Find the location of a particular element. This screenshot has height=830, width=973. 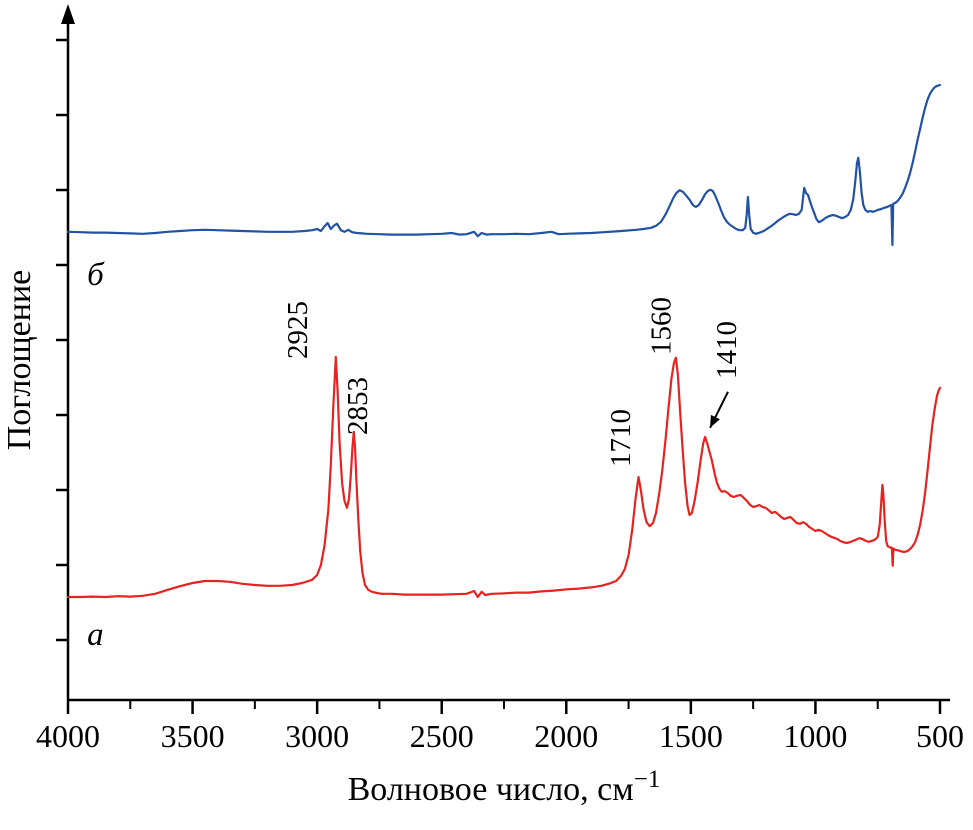

x-axis-label-superscript: −1 is located at coordinates (647, 779).